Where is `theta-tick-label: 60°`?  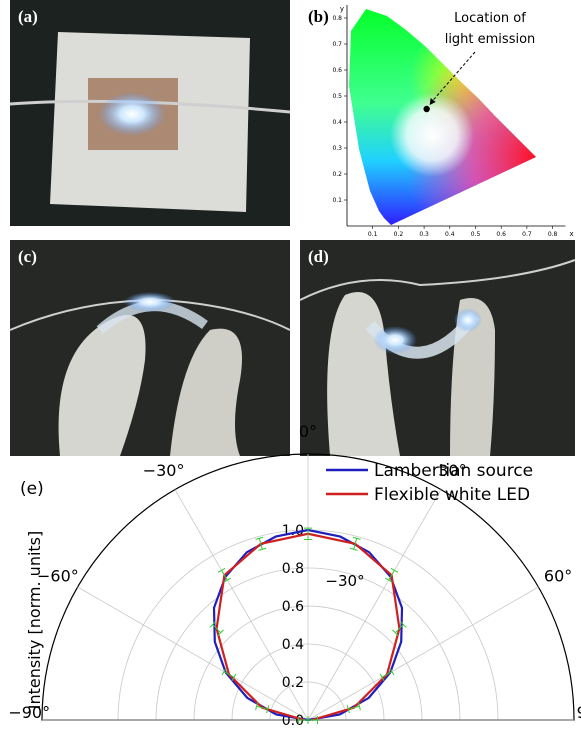 theta-tick-label: 60° is located at coordinates (558, 576).